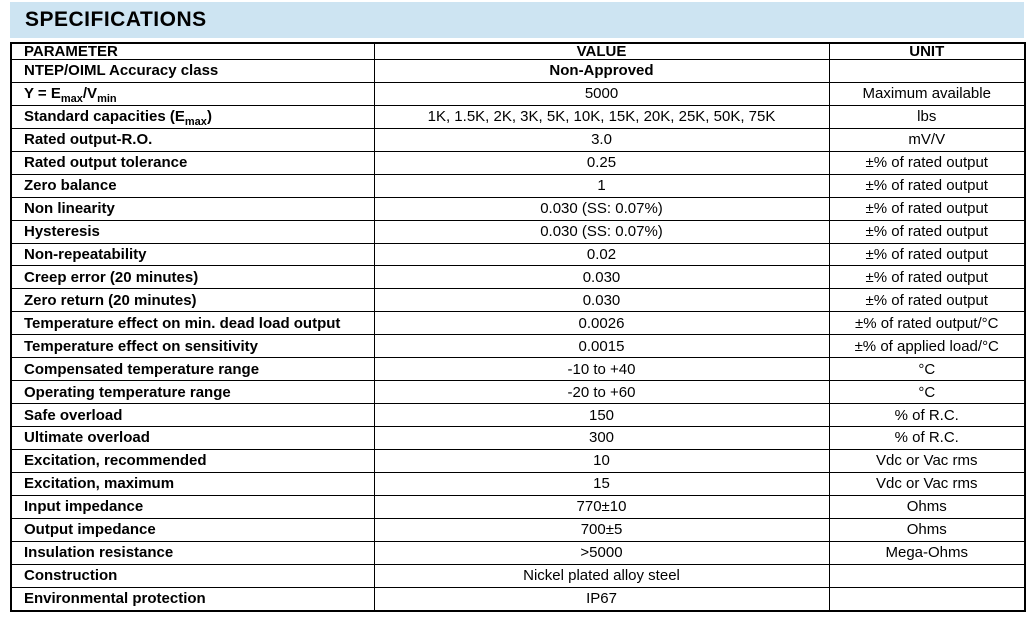 This screenshot has width=1029, height=619. I want to click on parameter-cell: NTEP/OIML Accuracy class, so click(192, 71).